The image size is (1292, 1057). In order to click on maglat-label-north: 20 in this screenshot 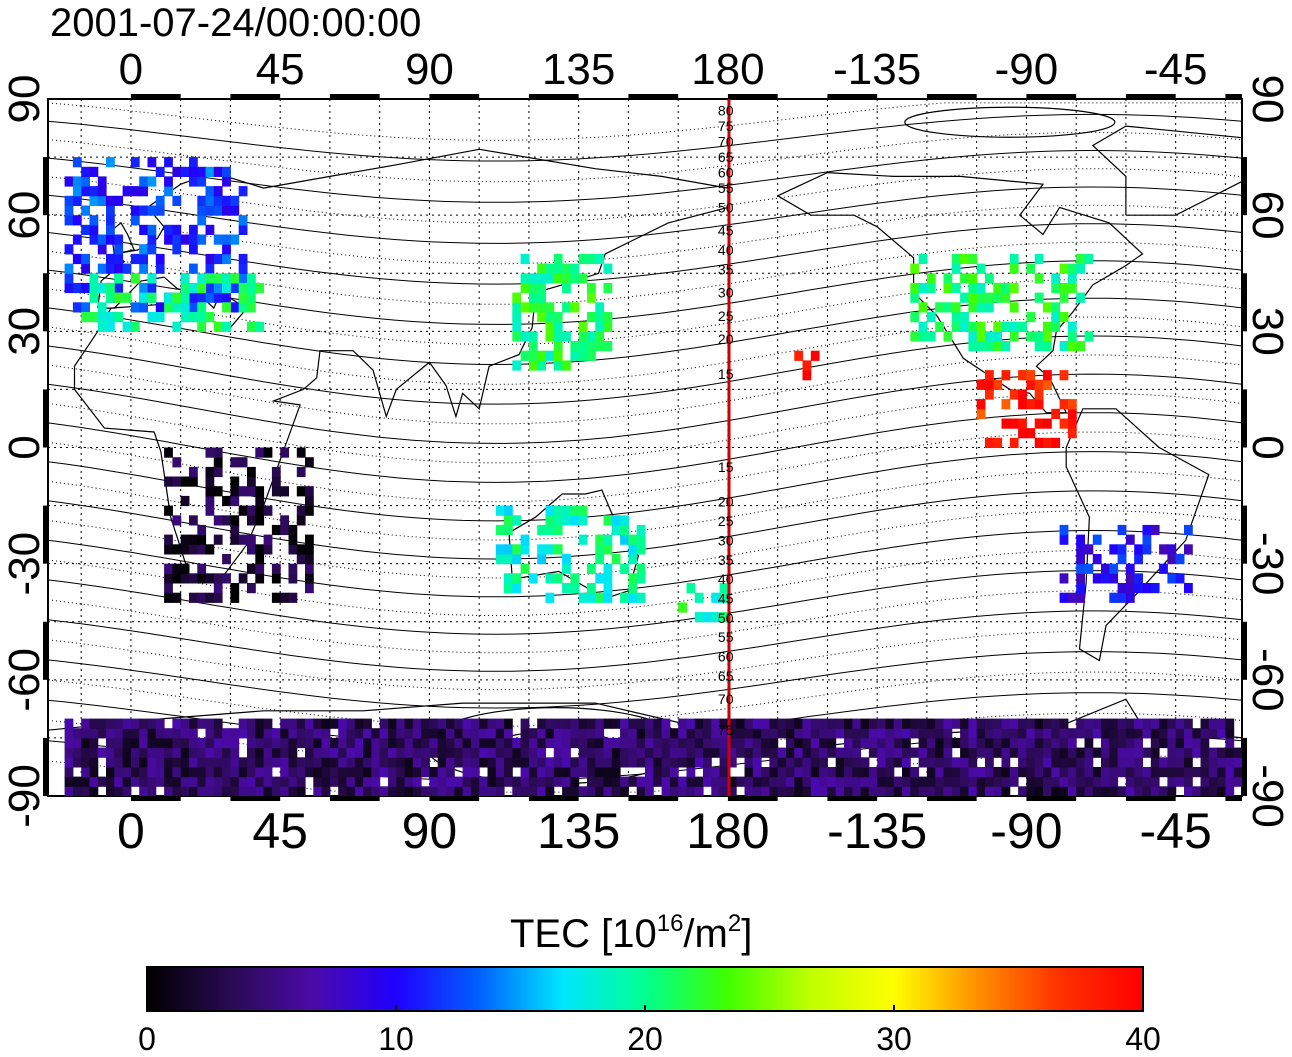, I will do `click(726, 339)`.